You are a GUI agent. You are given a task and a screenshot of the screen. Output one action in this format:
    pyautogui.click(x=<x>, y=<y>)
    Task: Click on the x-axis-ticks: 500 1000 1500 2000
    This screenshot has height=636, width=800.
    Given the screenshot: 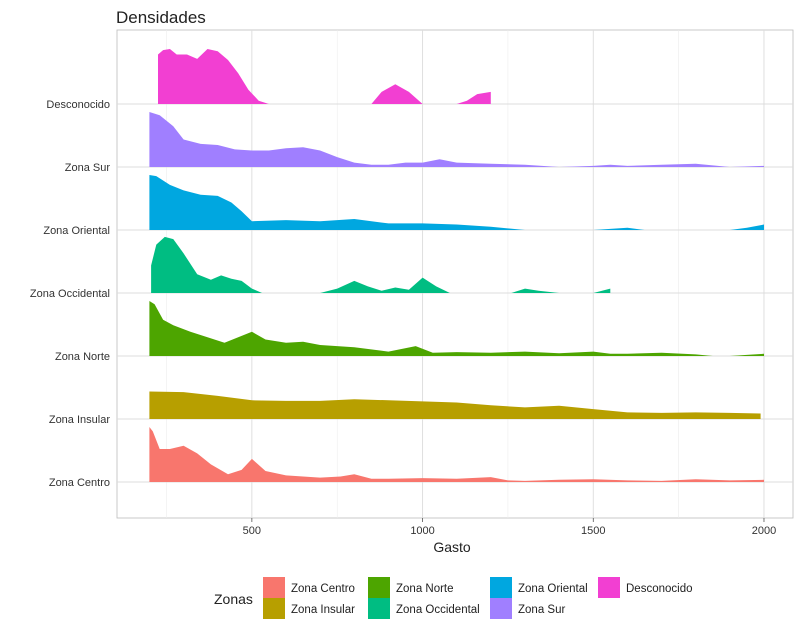 What is the action you would take?
    pyautogui.click(x=509, y=527)
    